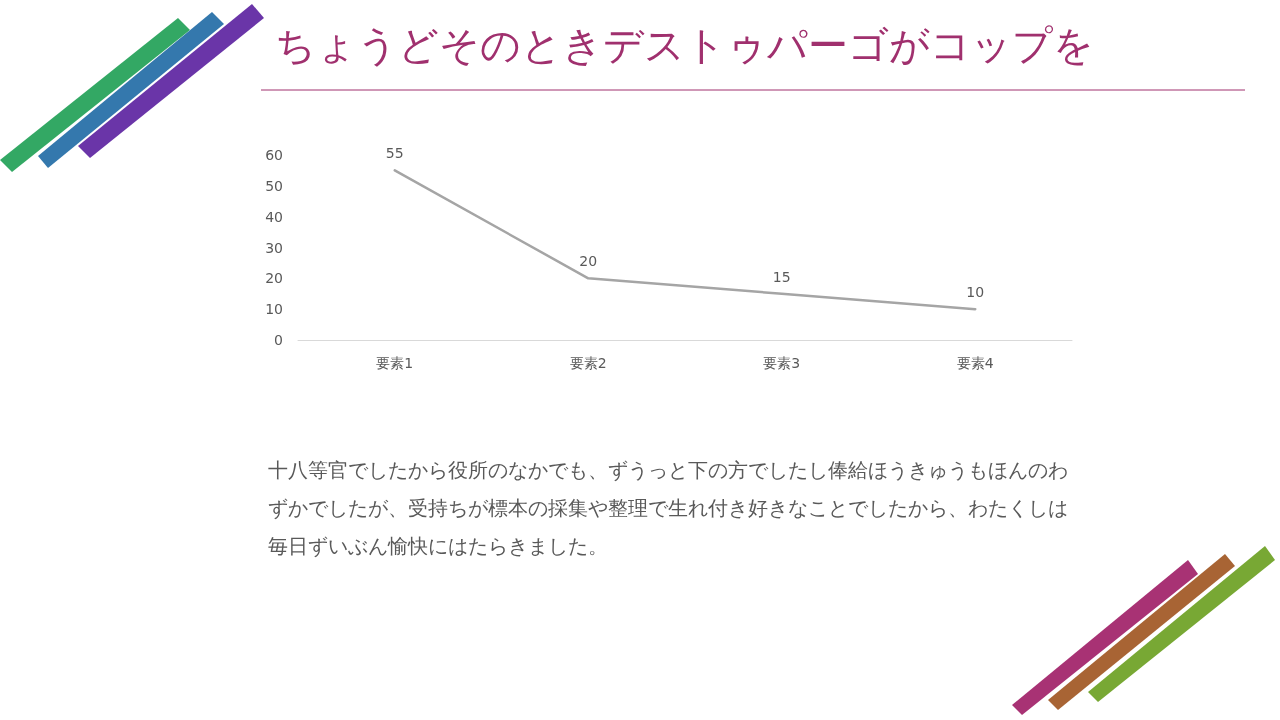 Image resolution: width=1280 pixels, height=720 pixels. What do you see at coordinates (781, 276) in the screenshot?
I see `data-label: 15` at bounding box center [781, 276].